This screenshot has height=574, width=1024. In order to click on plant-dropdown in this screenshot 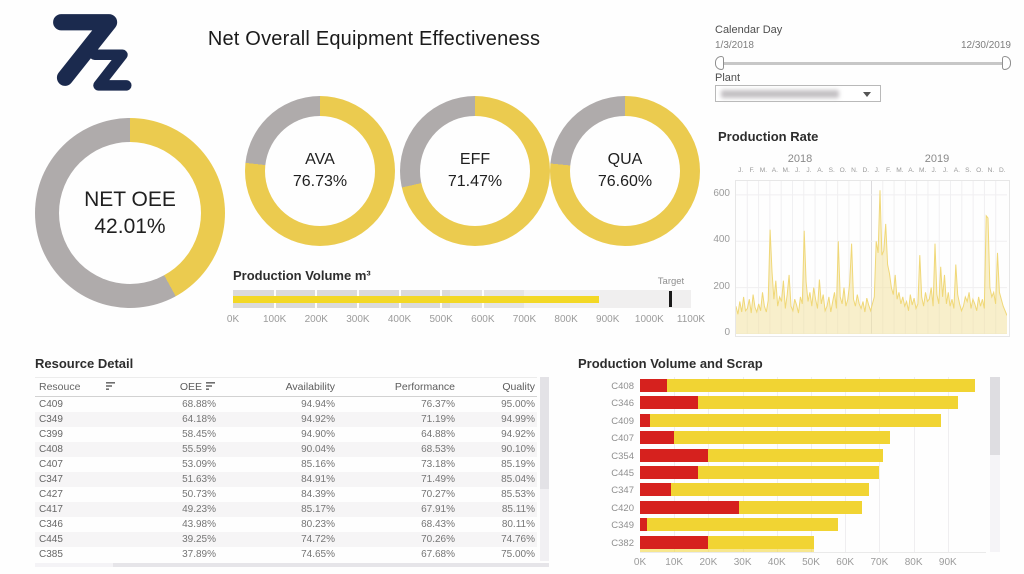, I will do `click(798, 93)`.